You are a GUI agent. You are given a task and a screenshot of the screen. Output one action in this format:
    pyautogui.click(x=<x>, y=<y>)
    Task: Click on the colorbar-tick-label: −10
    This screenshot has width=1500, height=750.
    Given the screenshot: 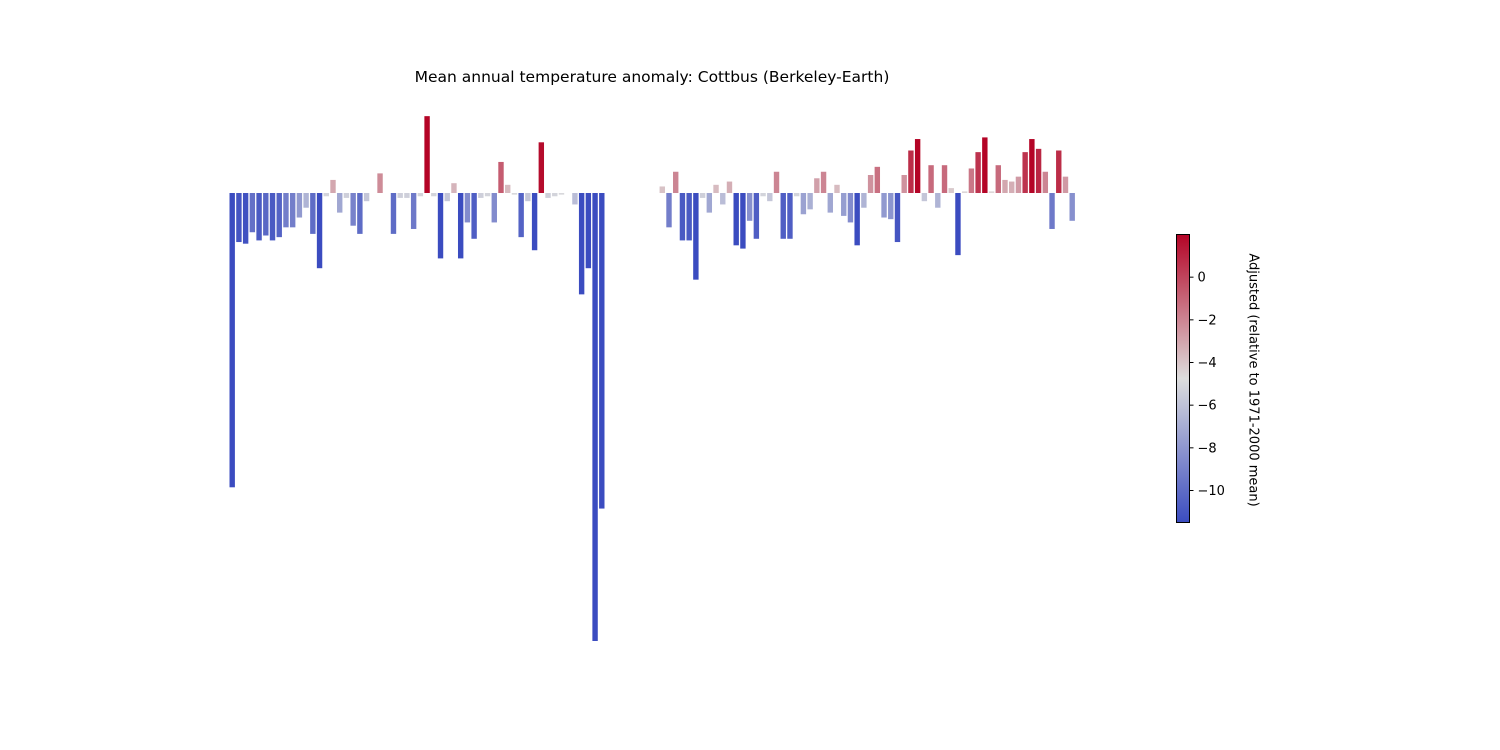 What is the action you would take?
    pyautogui.click(x=1211, y=491)
    